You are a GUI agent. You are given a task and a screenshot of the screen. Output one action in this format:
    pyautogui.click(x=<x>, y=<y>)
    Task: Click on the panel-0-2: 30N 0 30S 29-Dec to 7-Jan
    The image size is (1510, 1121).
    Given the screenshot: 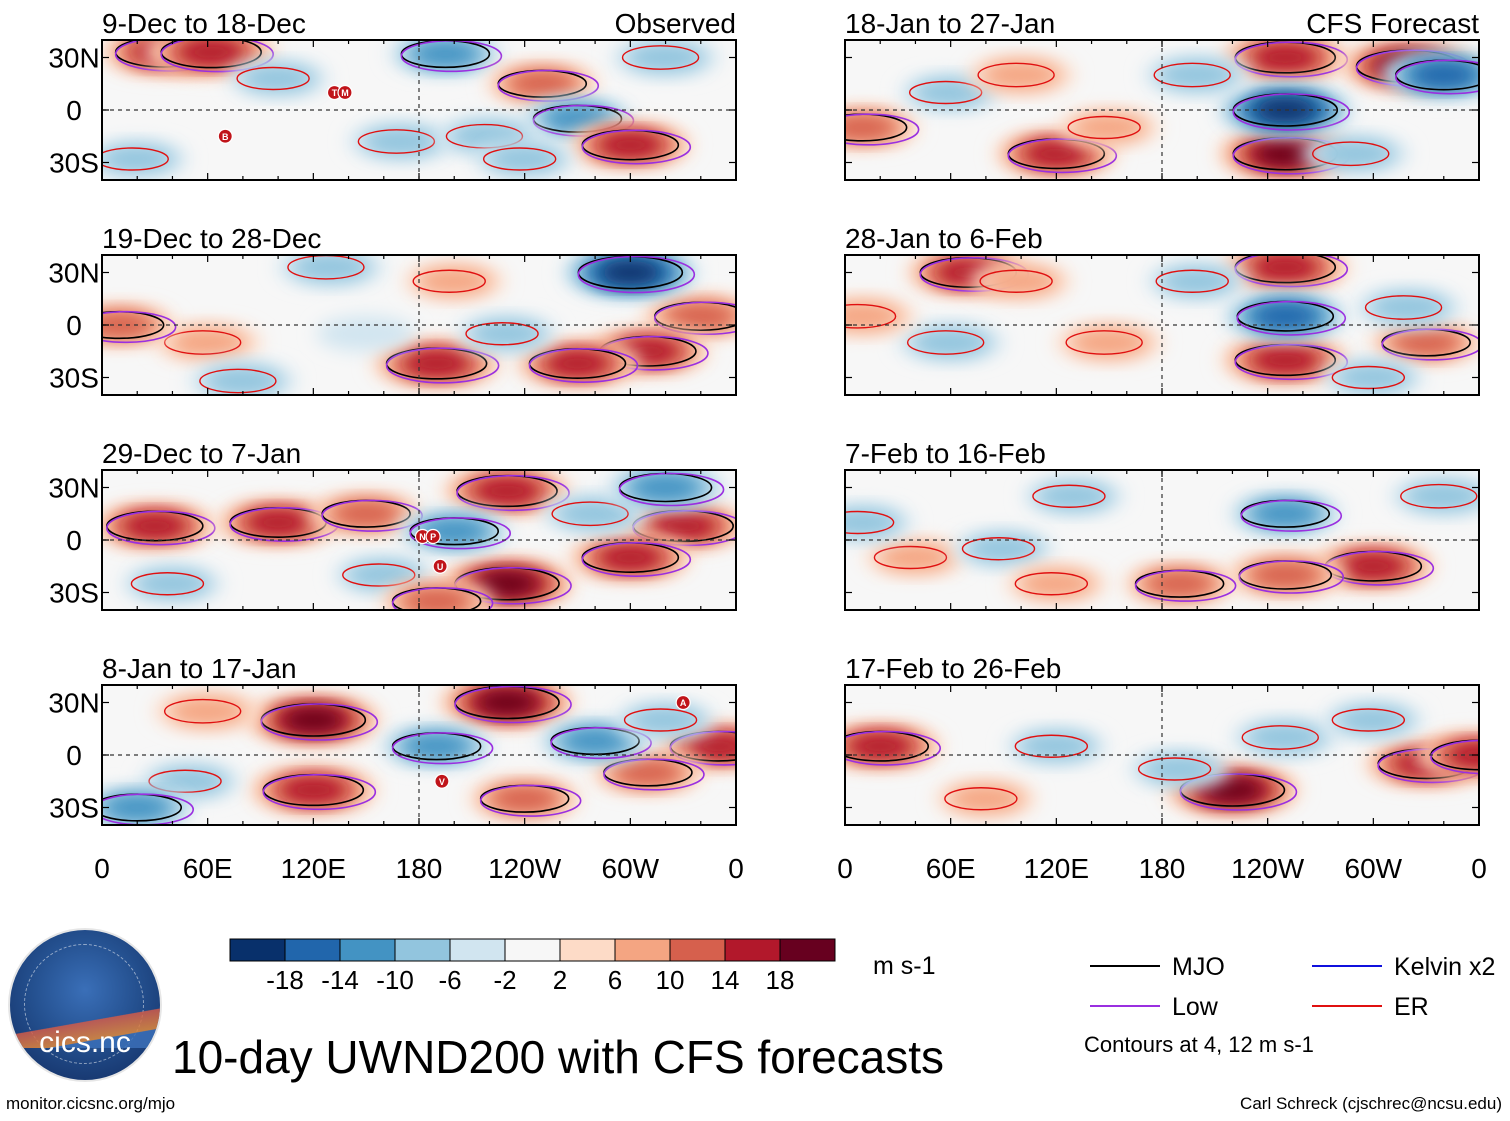 What is the action you would take?
    pyautogui.click(x=392, y=524)
    